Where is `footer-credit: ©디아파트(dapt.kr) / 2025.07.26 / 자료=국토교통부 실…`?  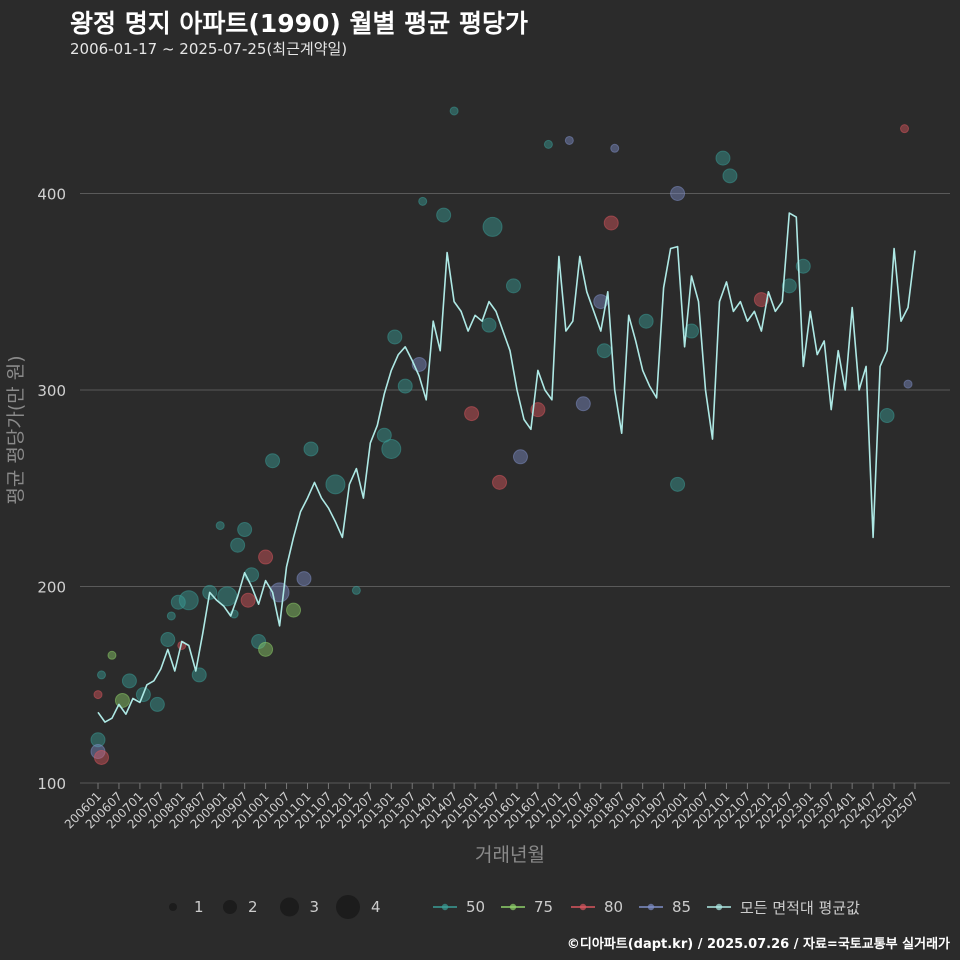 footer-credit: ©디아파트(dapt.kr) / 2025.07.26 / 자료=국토교통부 실… is located at coordinates (758, 944).